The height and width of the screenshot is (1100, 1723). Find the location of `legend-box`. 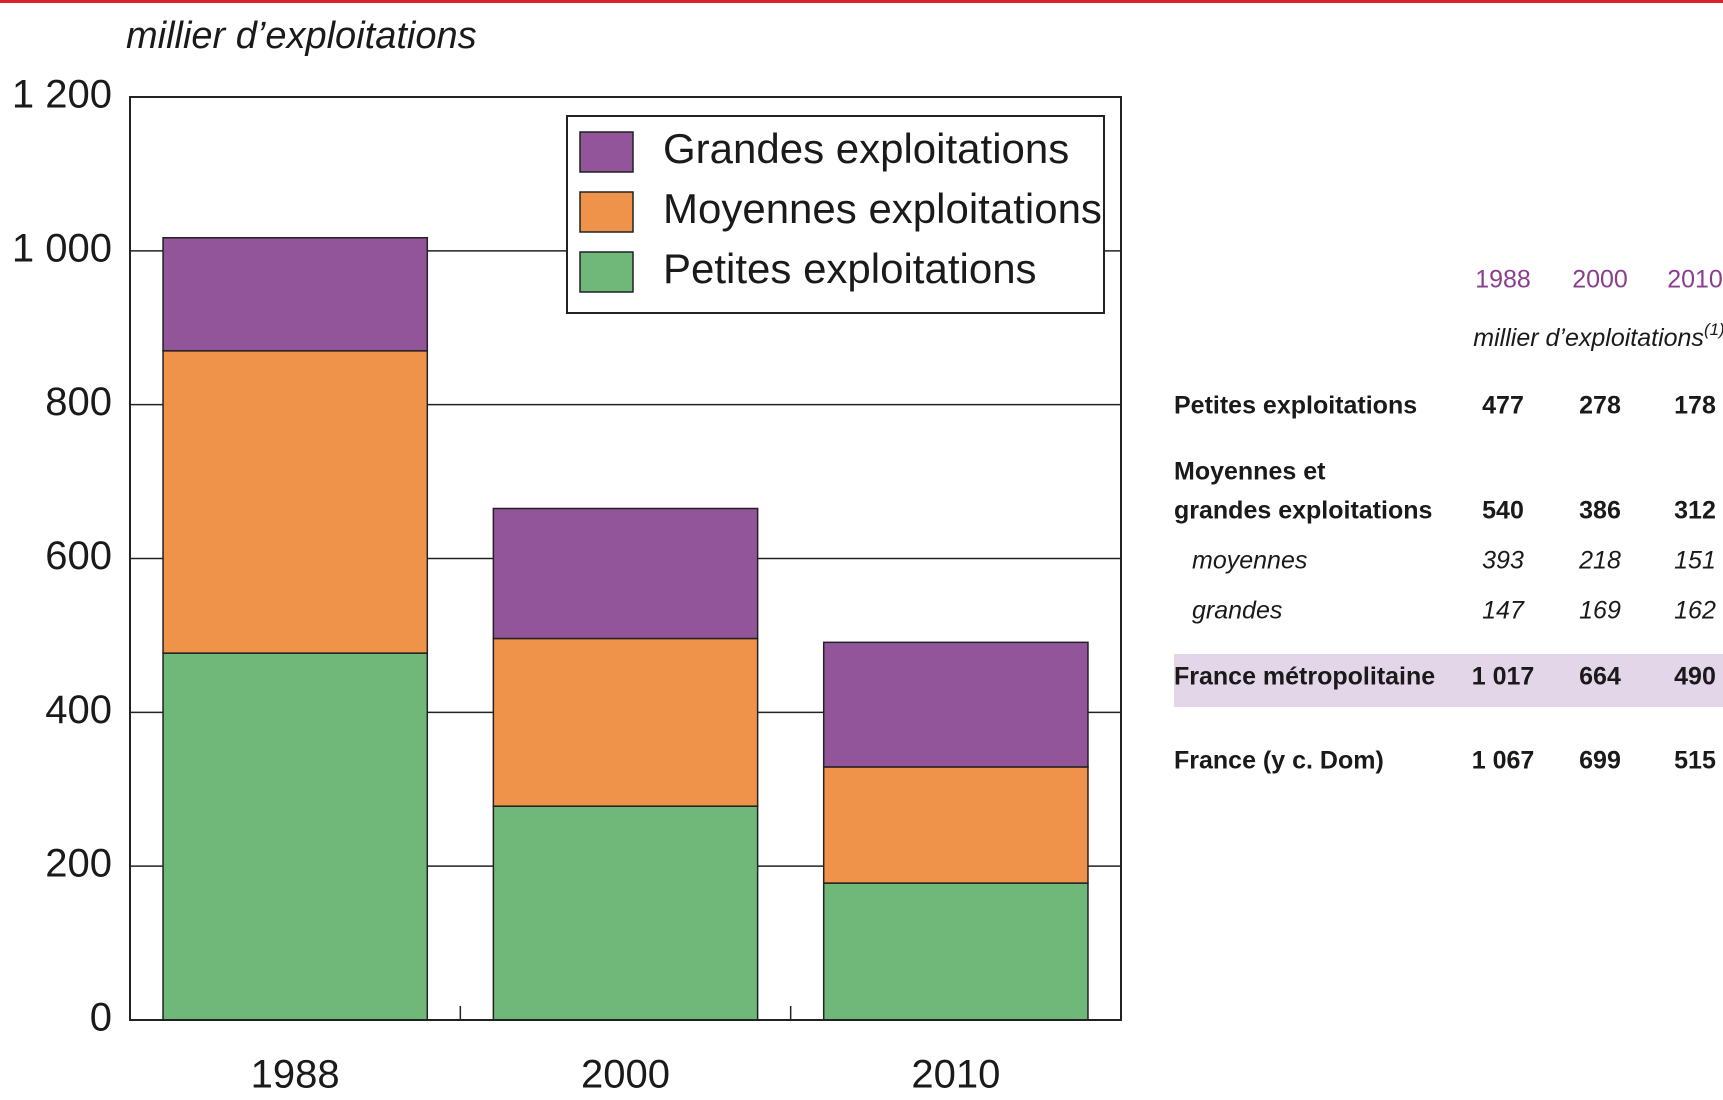

legend-box is located at coordinates (835, 214).